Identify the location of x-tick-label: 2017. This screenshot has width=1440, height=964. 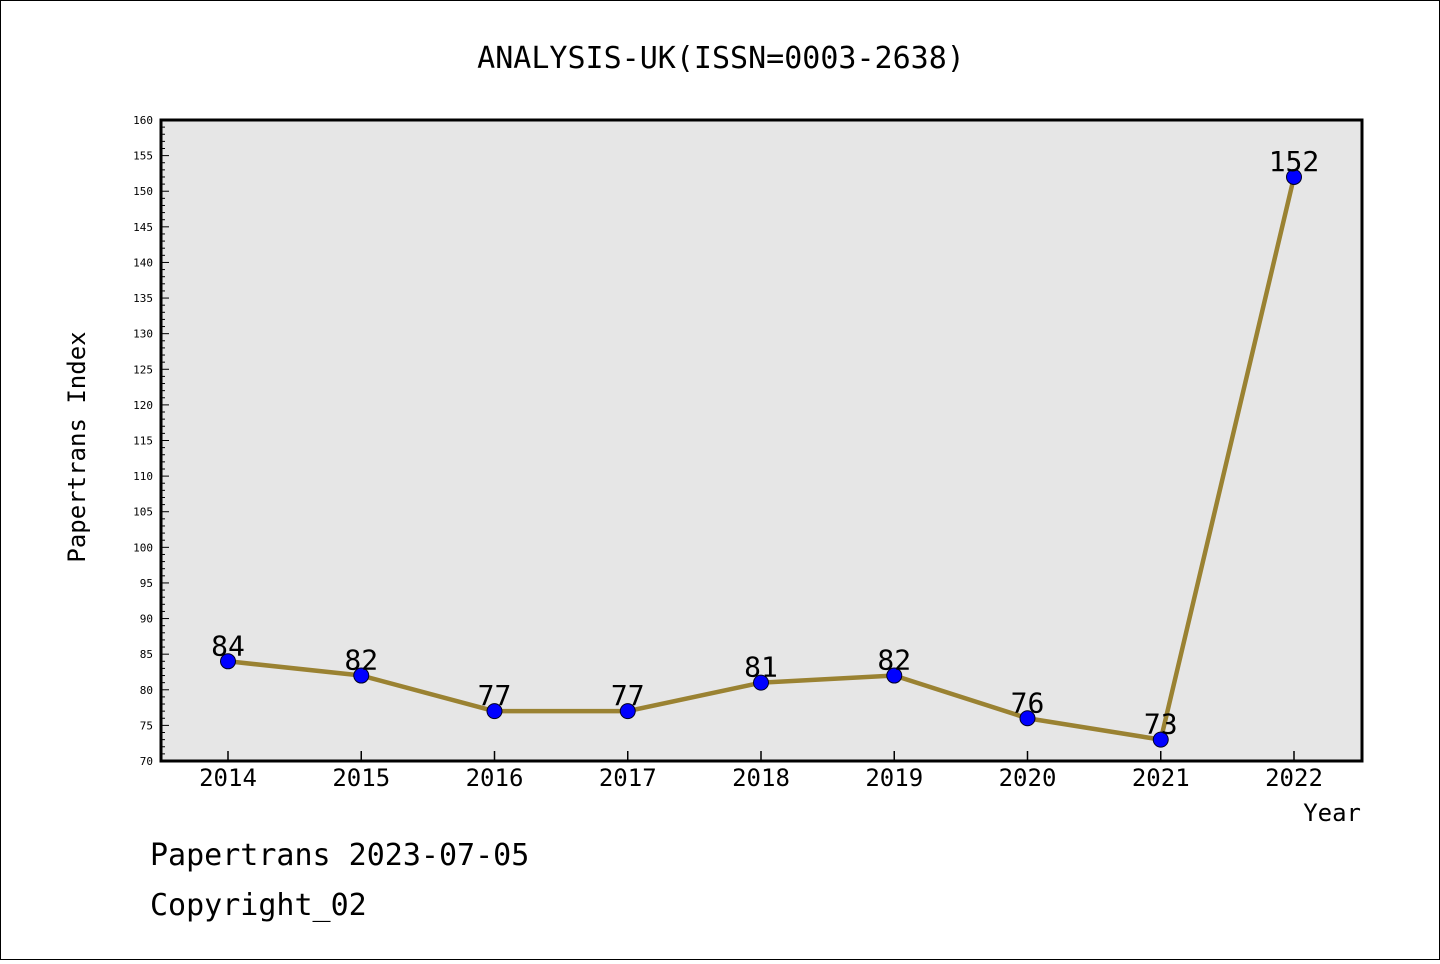
(628, 778).